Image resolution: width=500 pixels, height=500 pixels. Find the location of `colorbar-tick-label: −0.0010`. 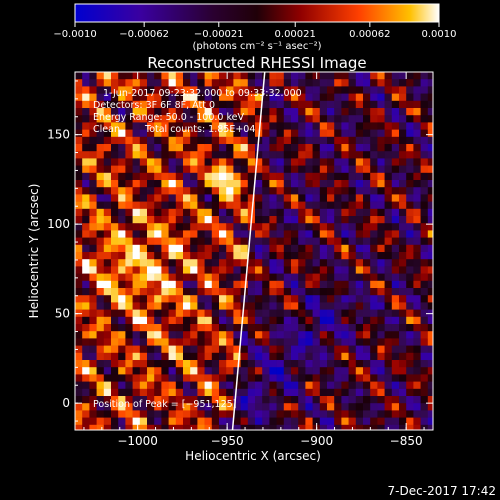

colorbar-tick-label: −0.0010 is located at coordinates (74, 34).